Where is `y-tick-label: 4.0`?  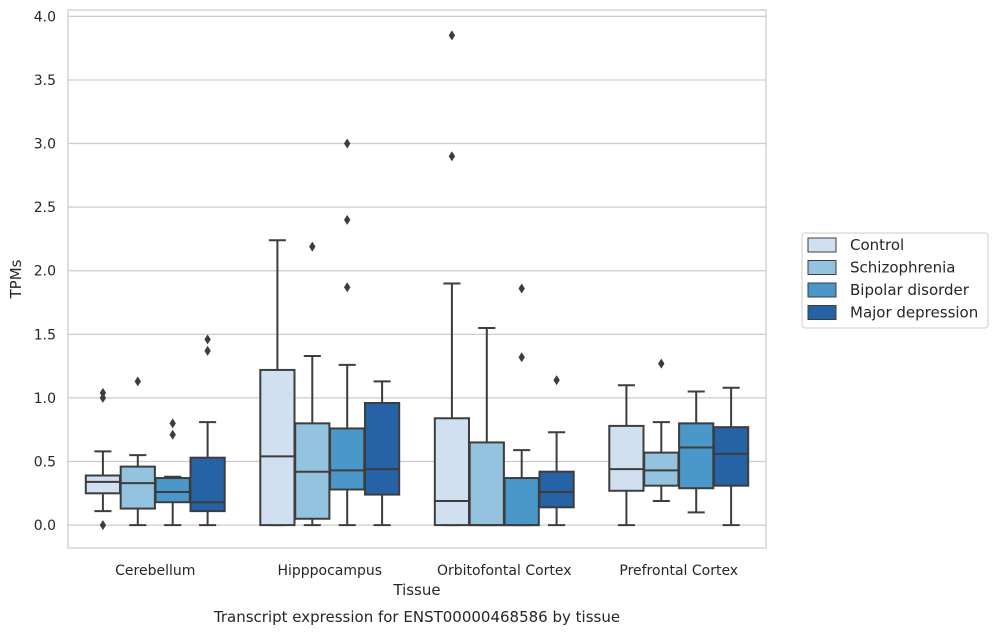
y-tick-label: 4.0 is located at coordinates (45, 17).